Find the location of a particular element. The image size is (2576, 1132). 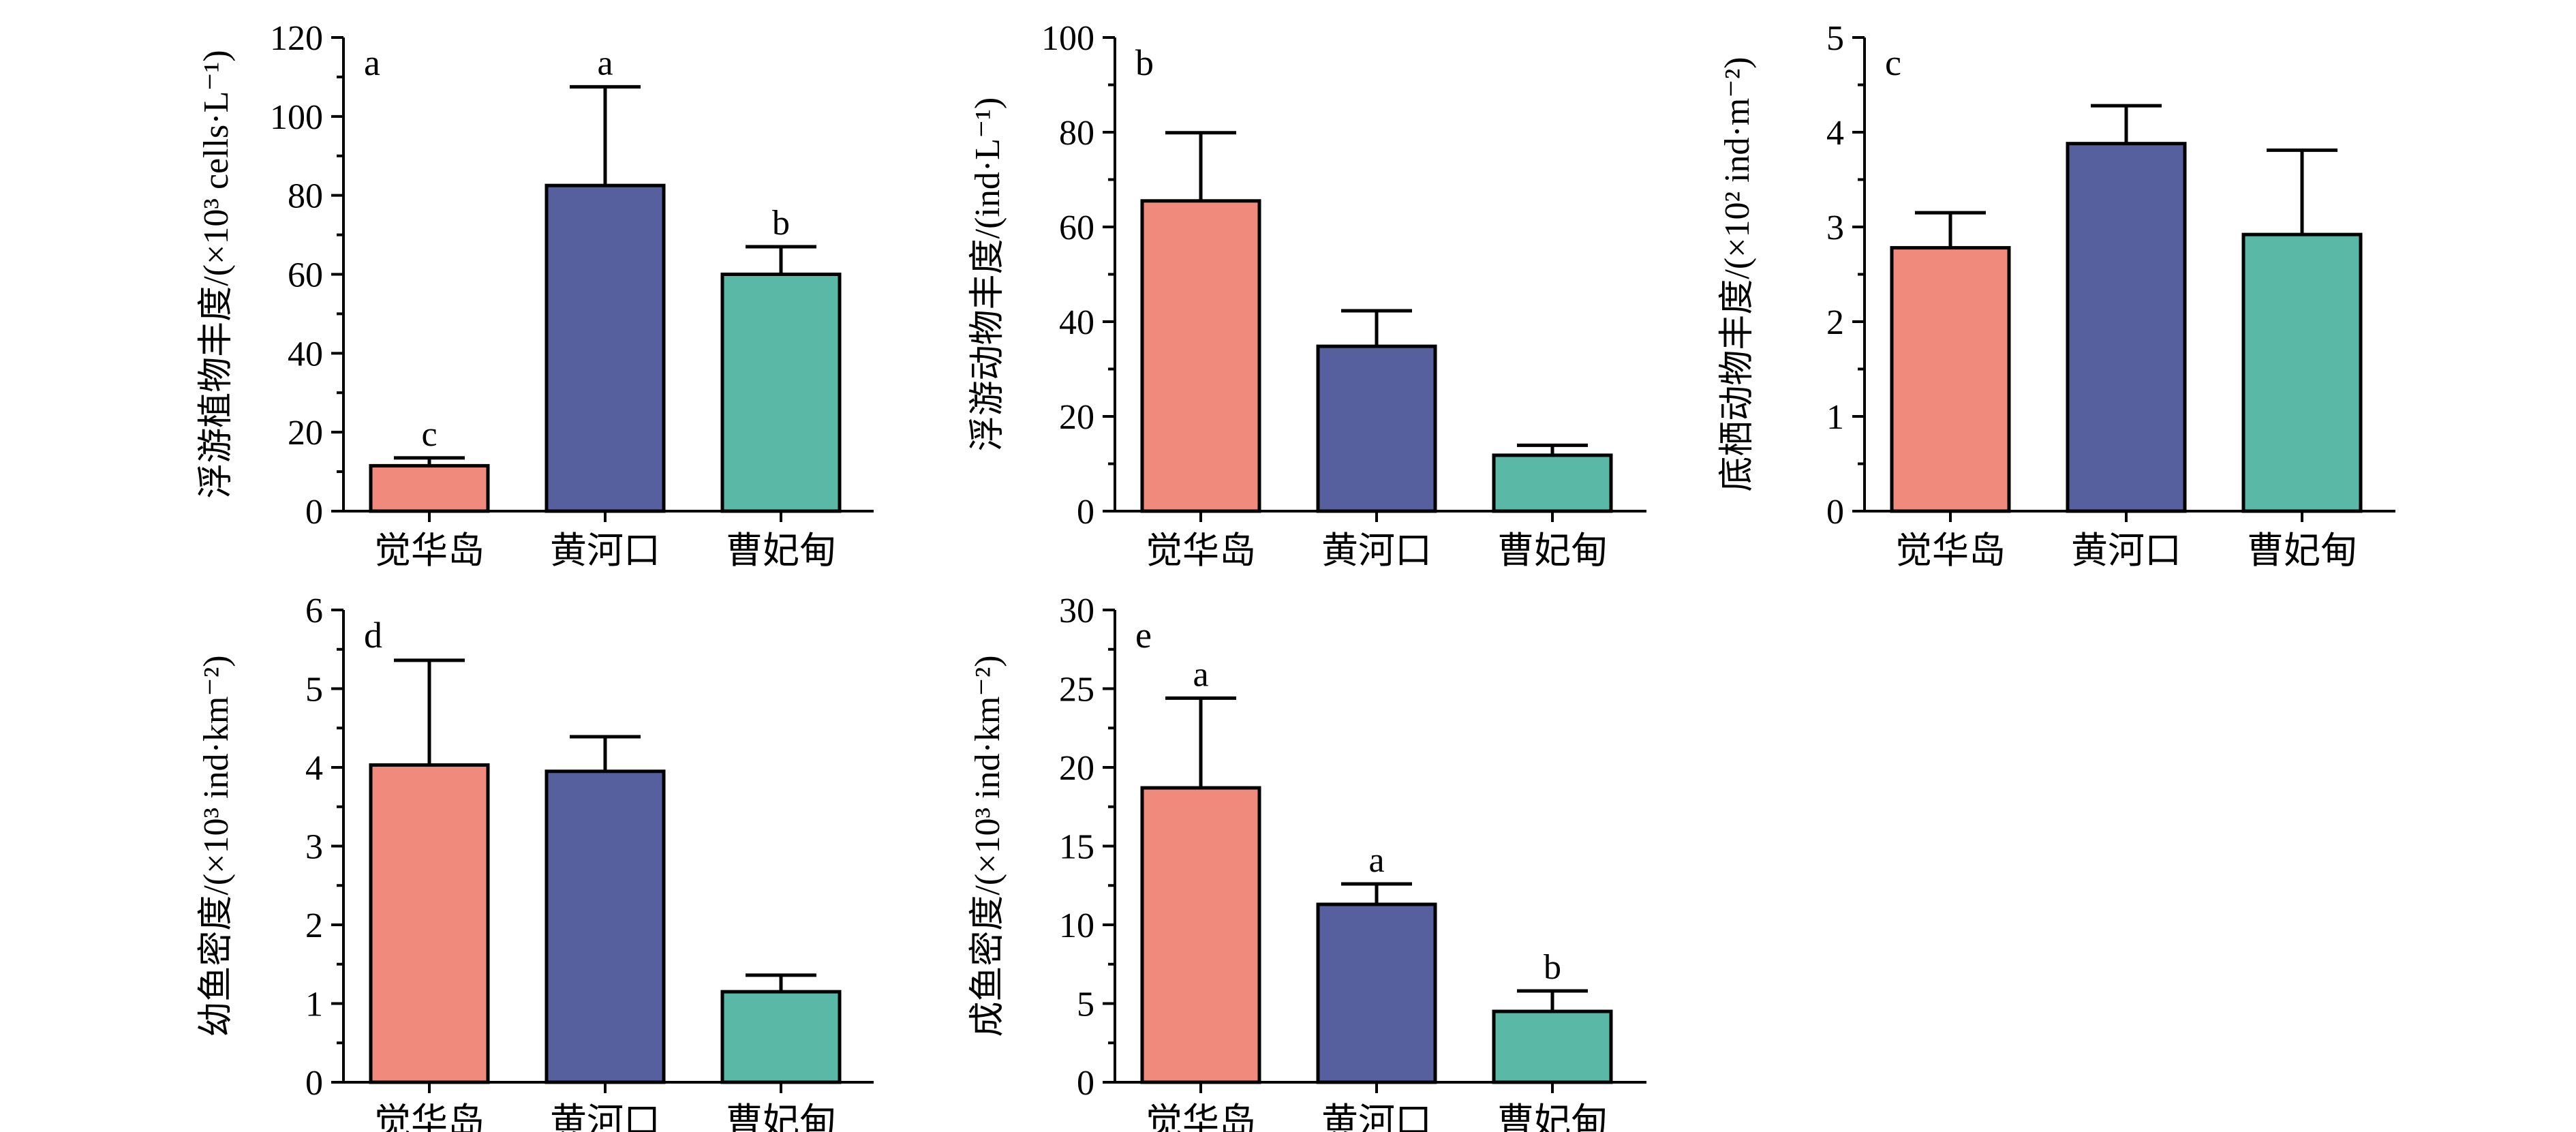

chart-panel-b: 0 20 40 60 80 100 觉华岛 黄河口 曹妃甸 b 浮游动物丰度/(ind·L⁻¹) is located at coordinates (1307, 295).